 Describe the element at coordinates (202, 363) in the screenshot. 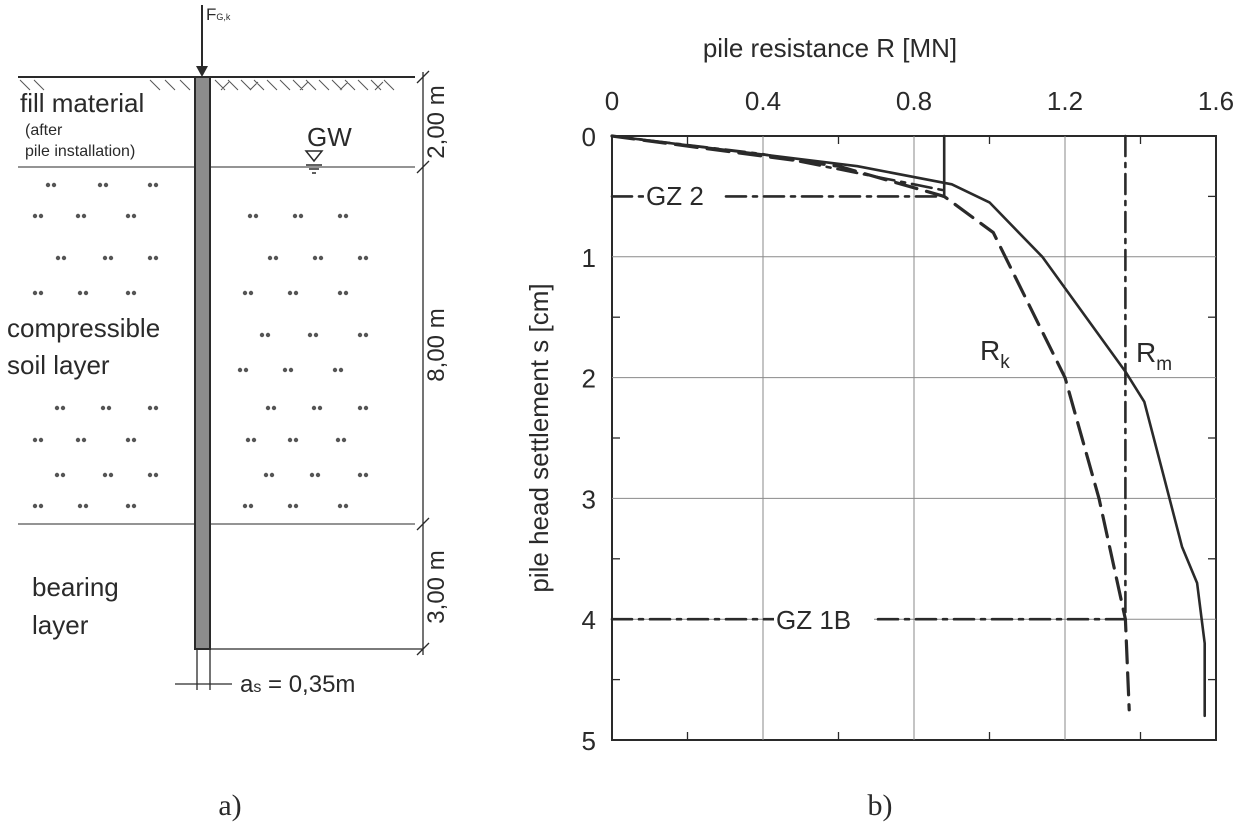

I see `pile` at that location.